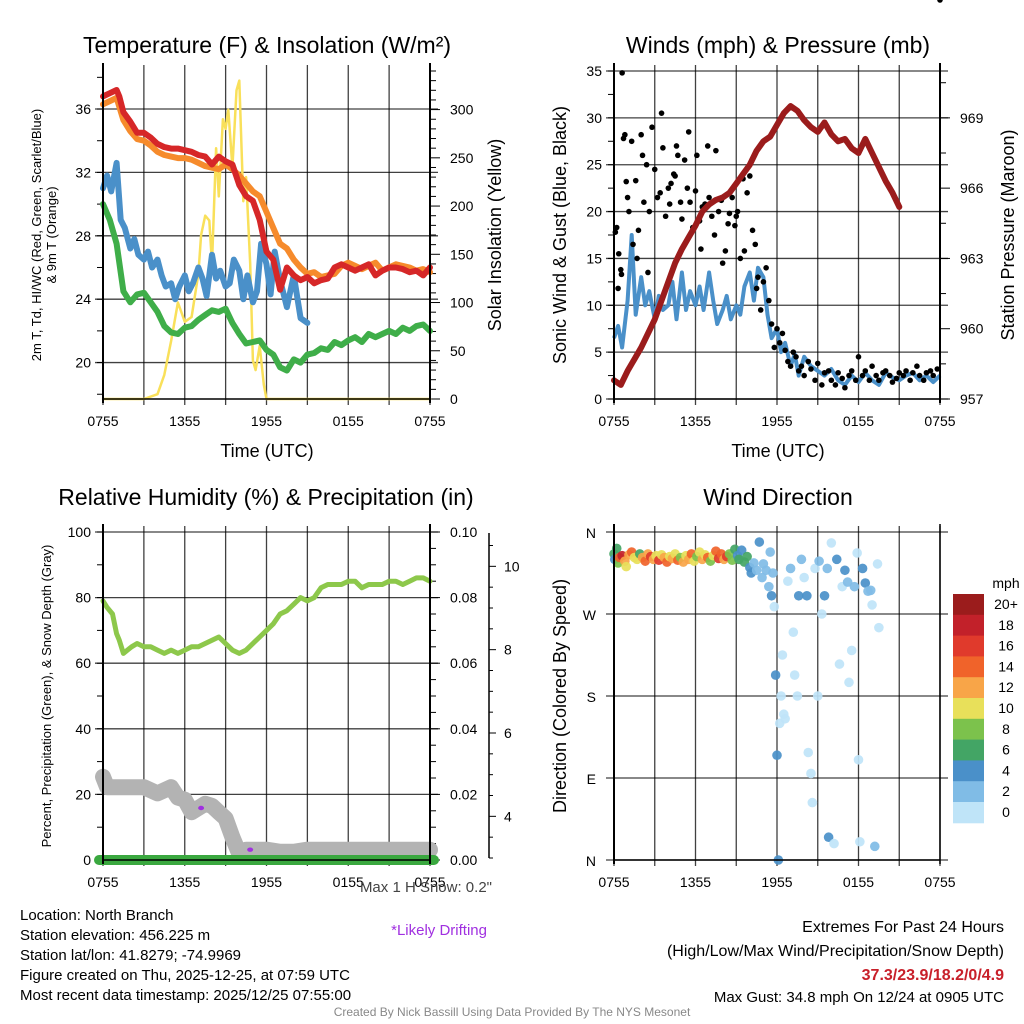 The height and width of the screenshot is (1024, 1024). Describe the element at coordinates (972, 399) in the screenshot. I see `y2-tick-label: 957` at that location.